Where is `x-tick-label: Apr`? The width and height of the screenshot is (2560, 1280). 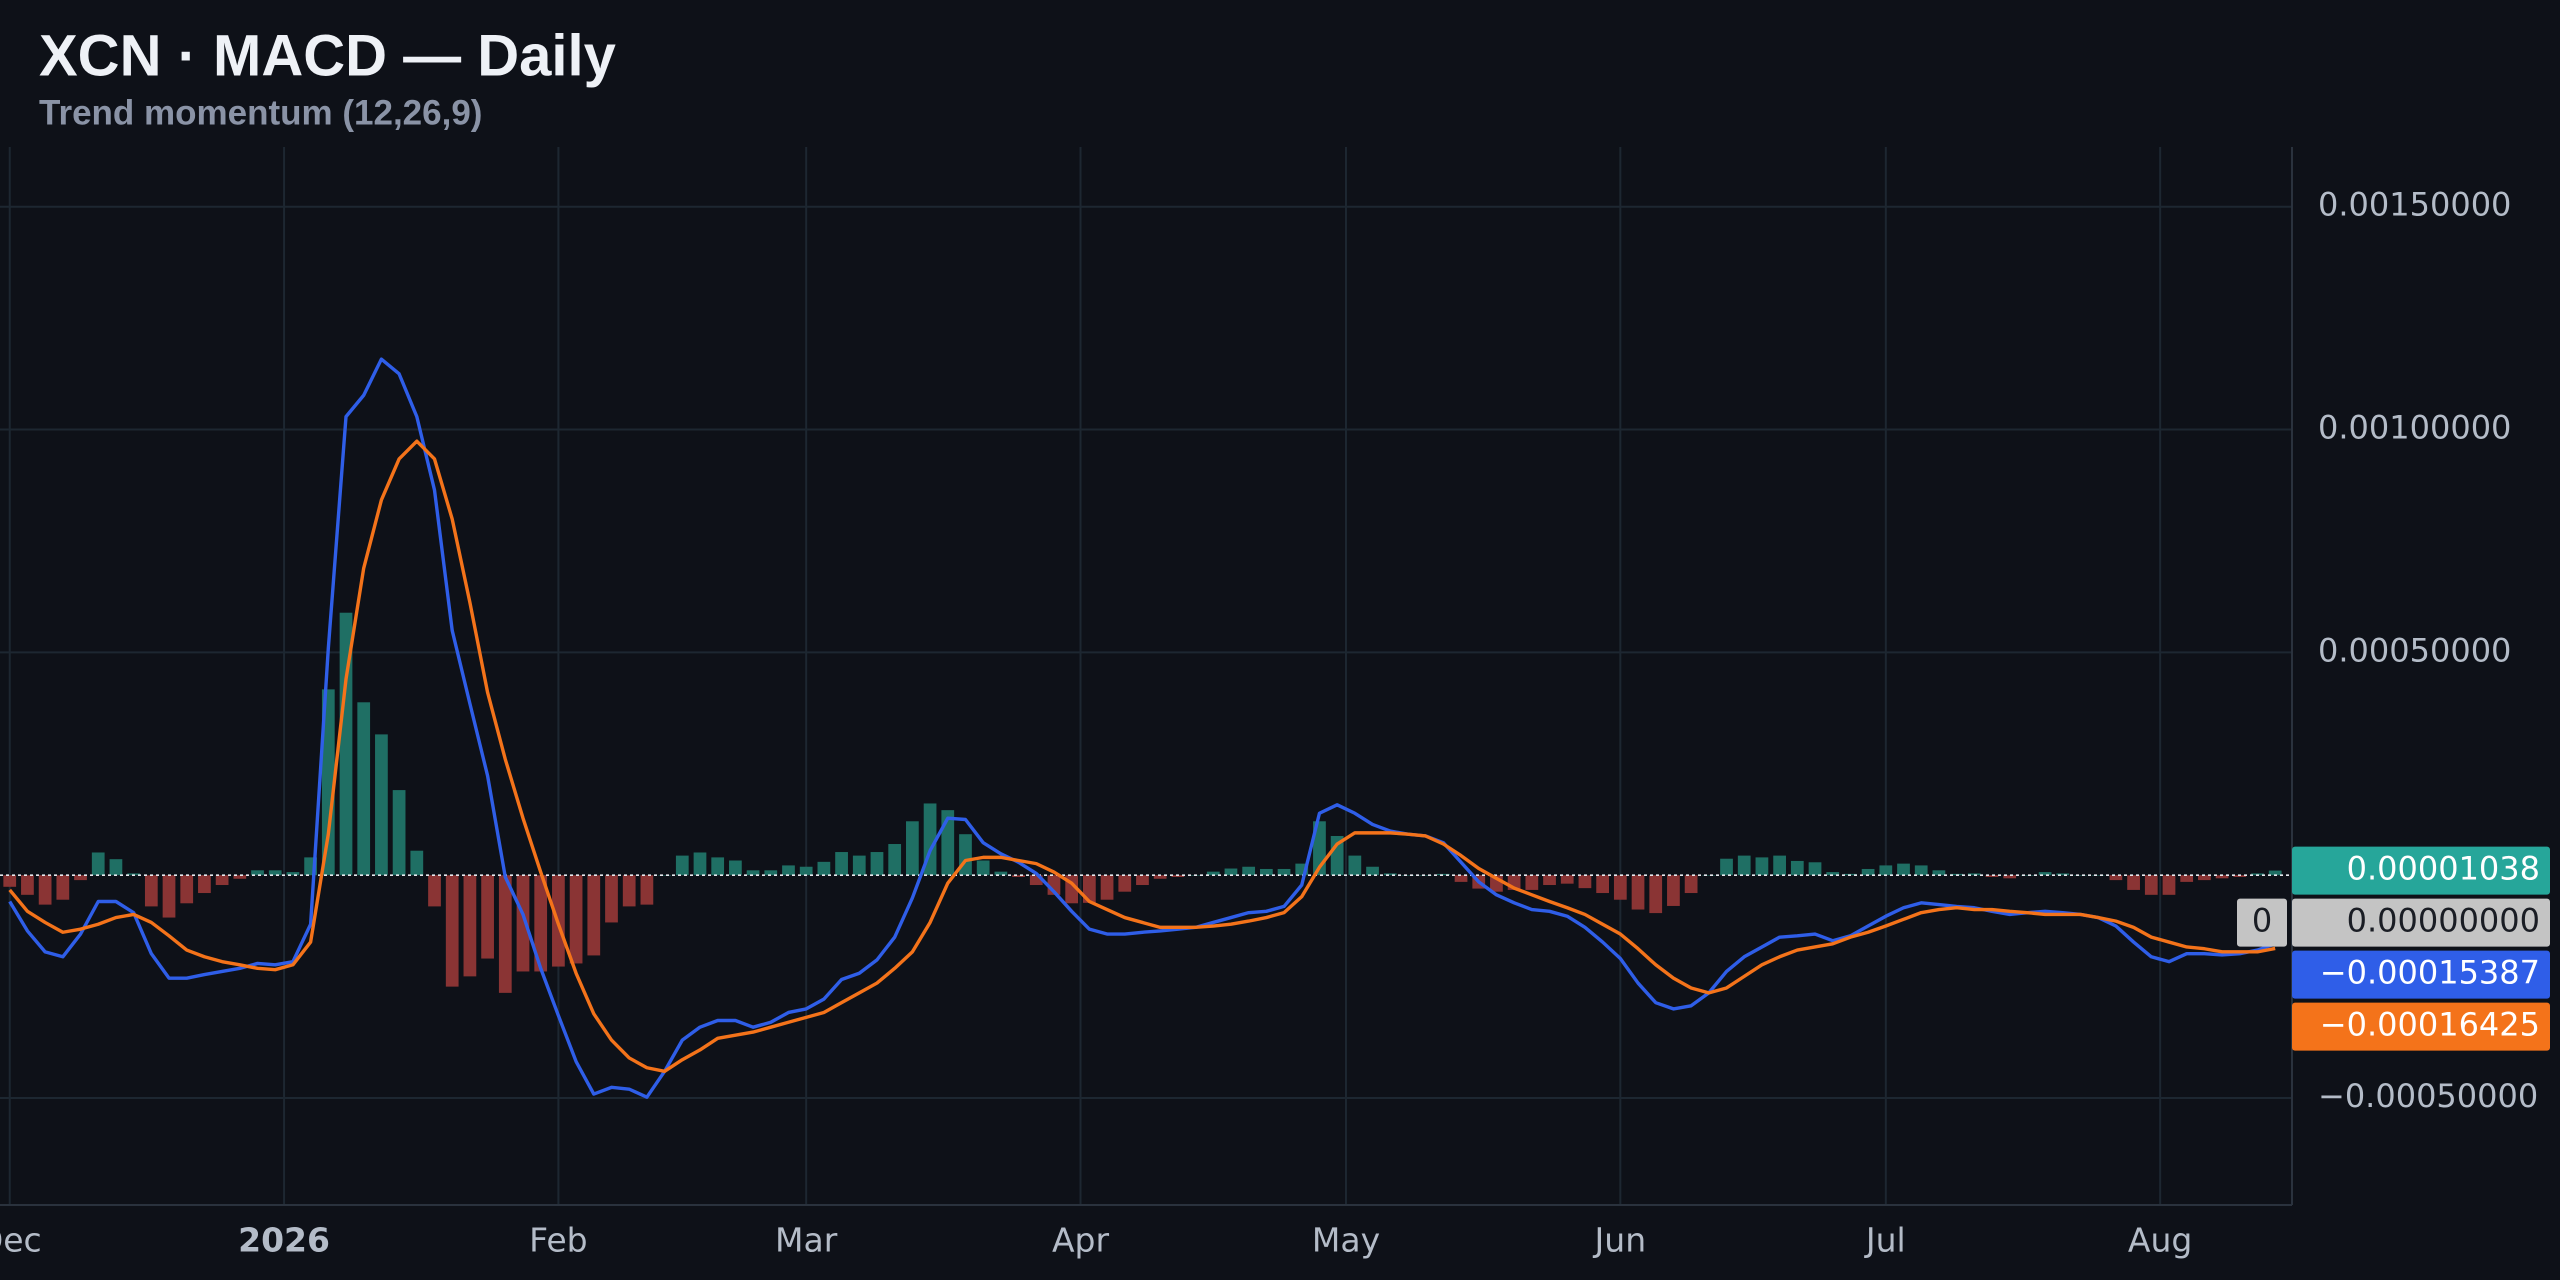 x-tick-label: Apr is located at coordinates (1081, 1240).